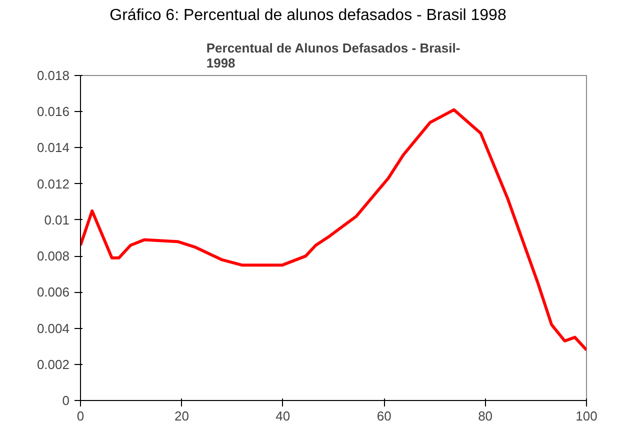 The image size is (626, 432). I want to click on text: Gráfico 6: Percentual de alunos defasados - Brasil 1998, so click(308, 16).